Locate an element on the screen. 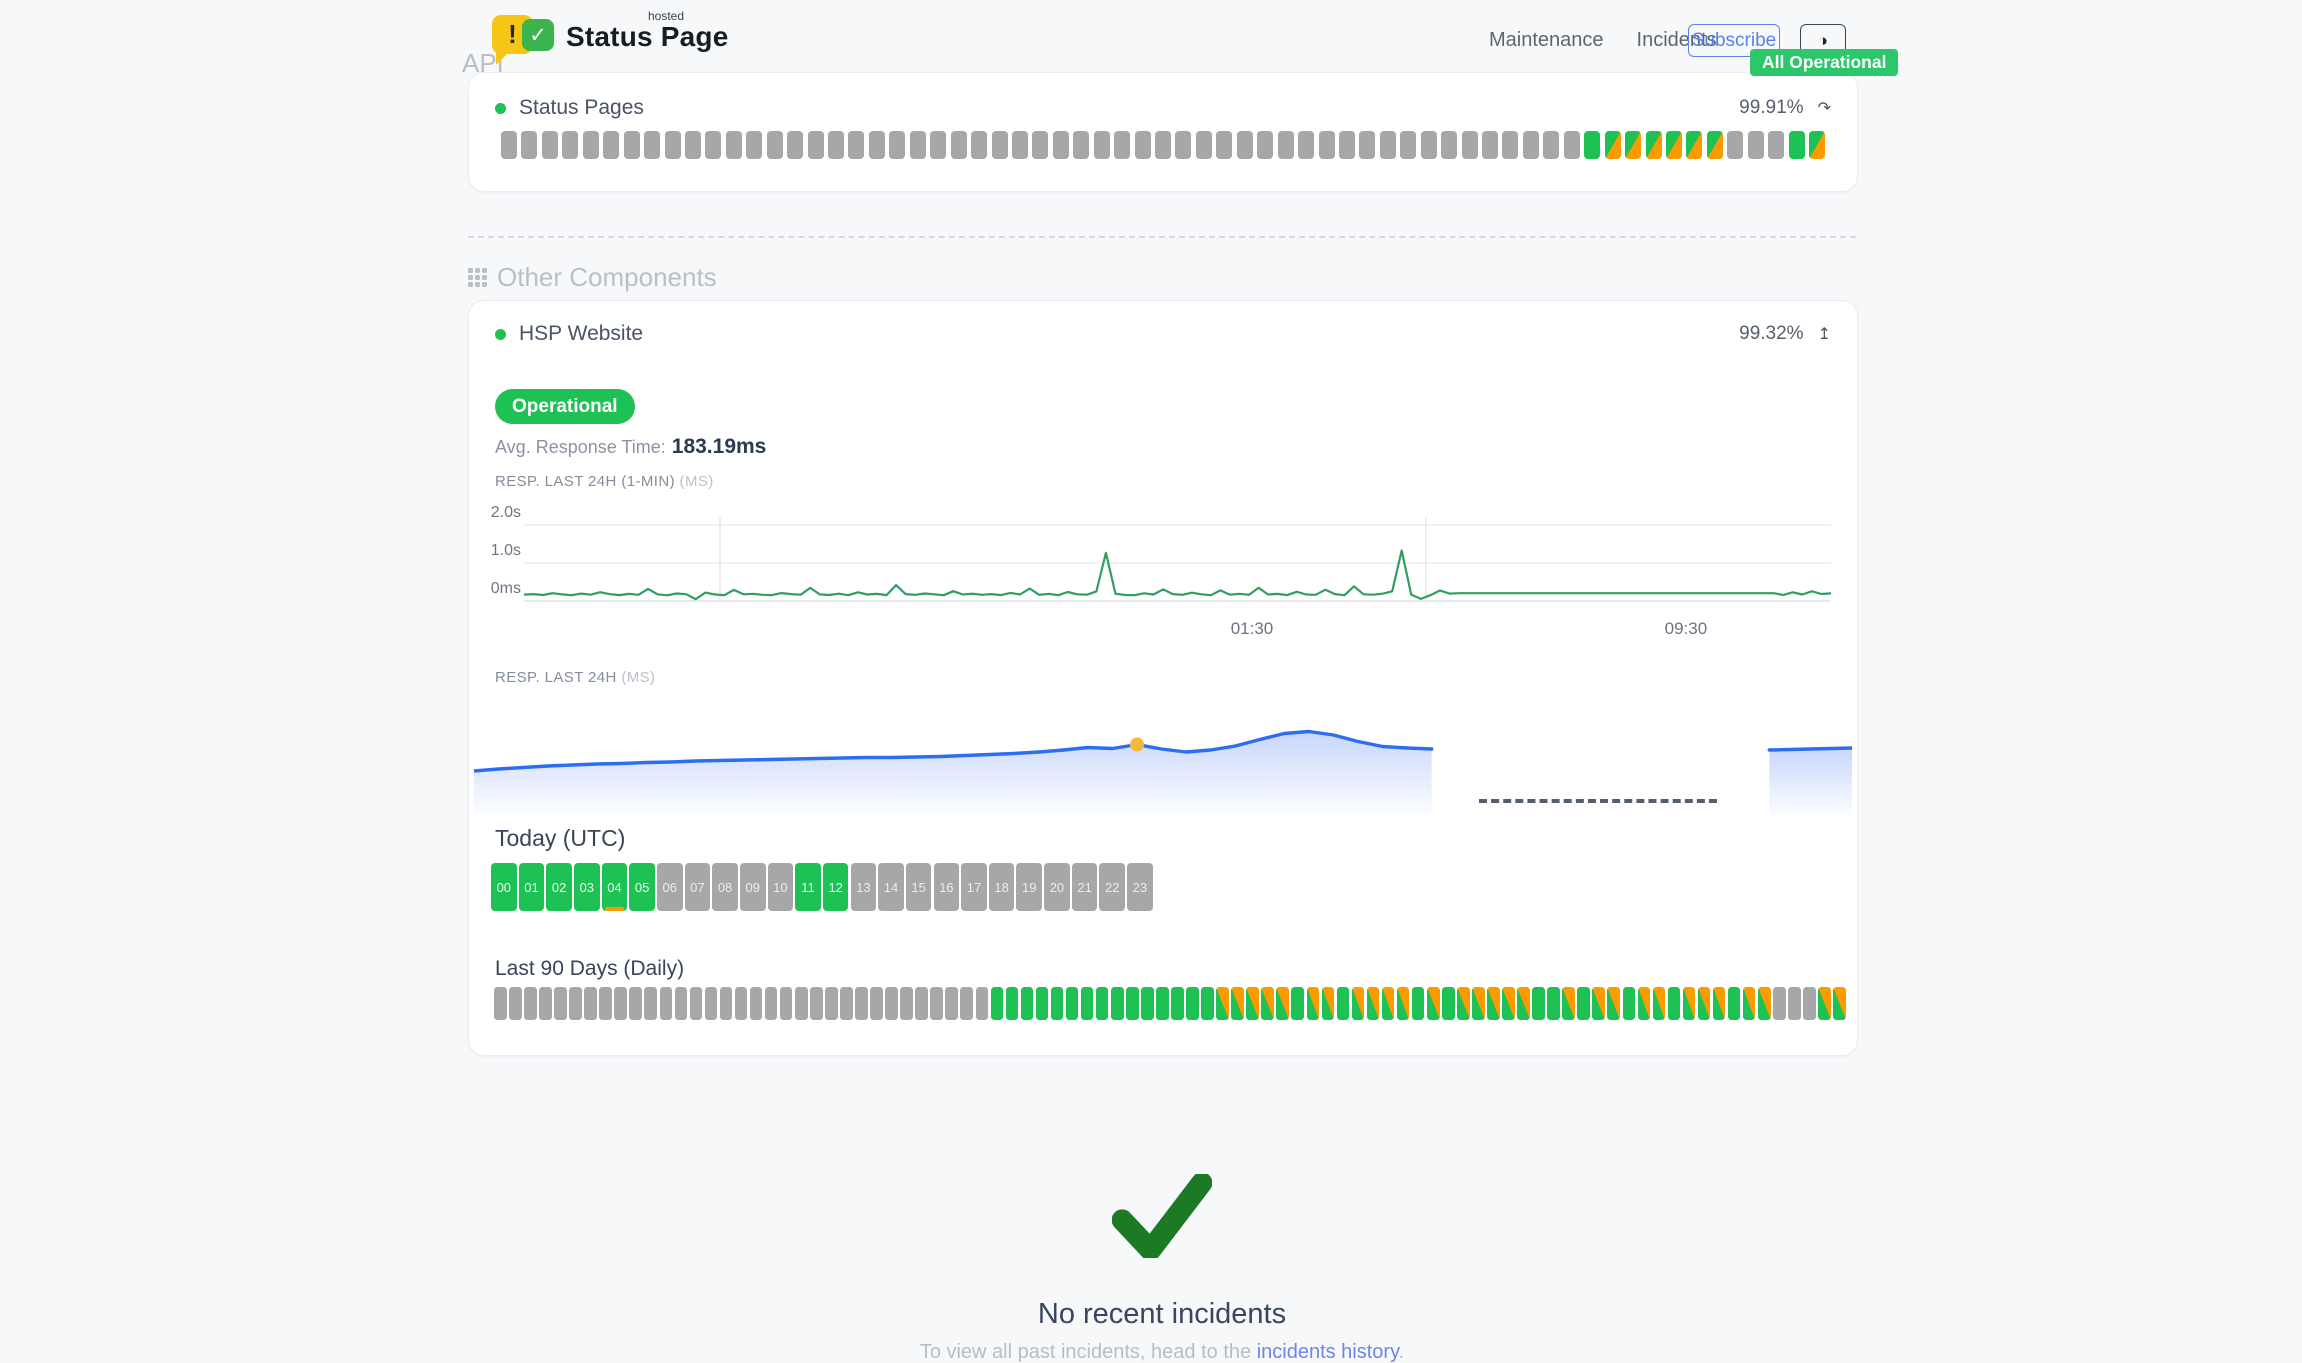  subscribe-button: Subscribe is located at coordinates (1734, 40).